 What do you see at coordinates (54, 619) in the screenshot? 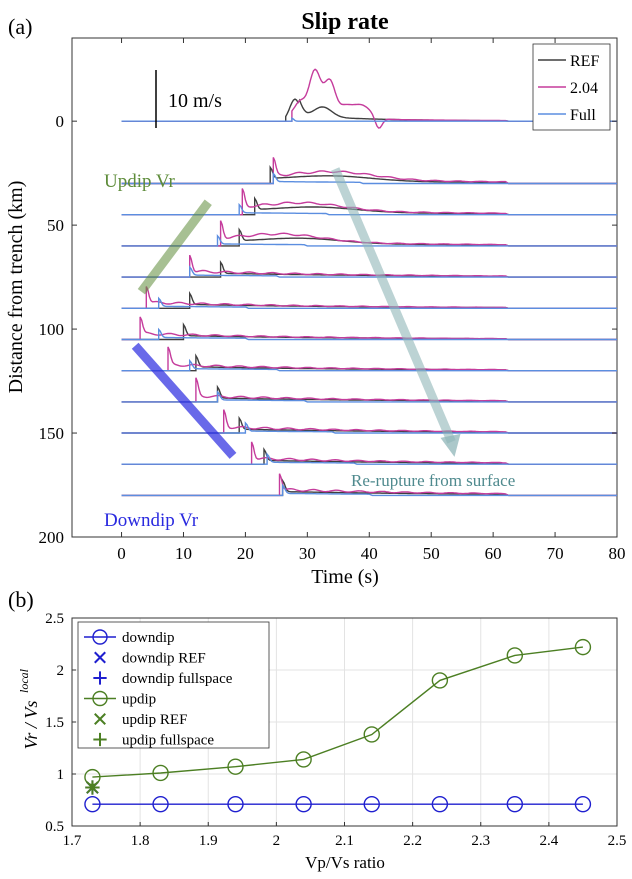
I see `b-y-tick-label: 2.5` at bounding box center [54, 619].